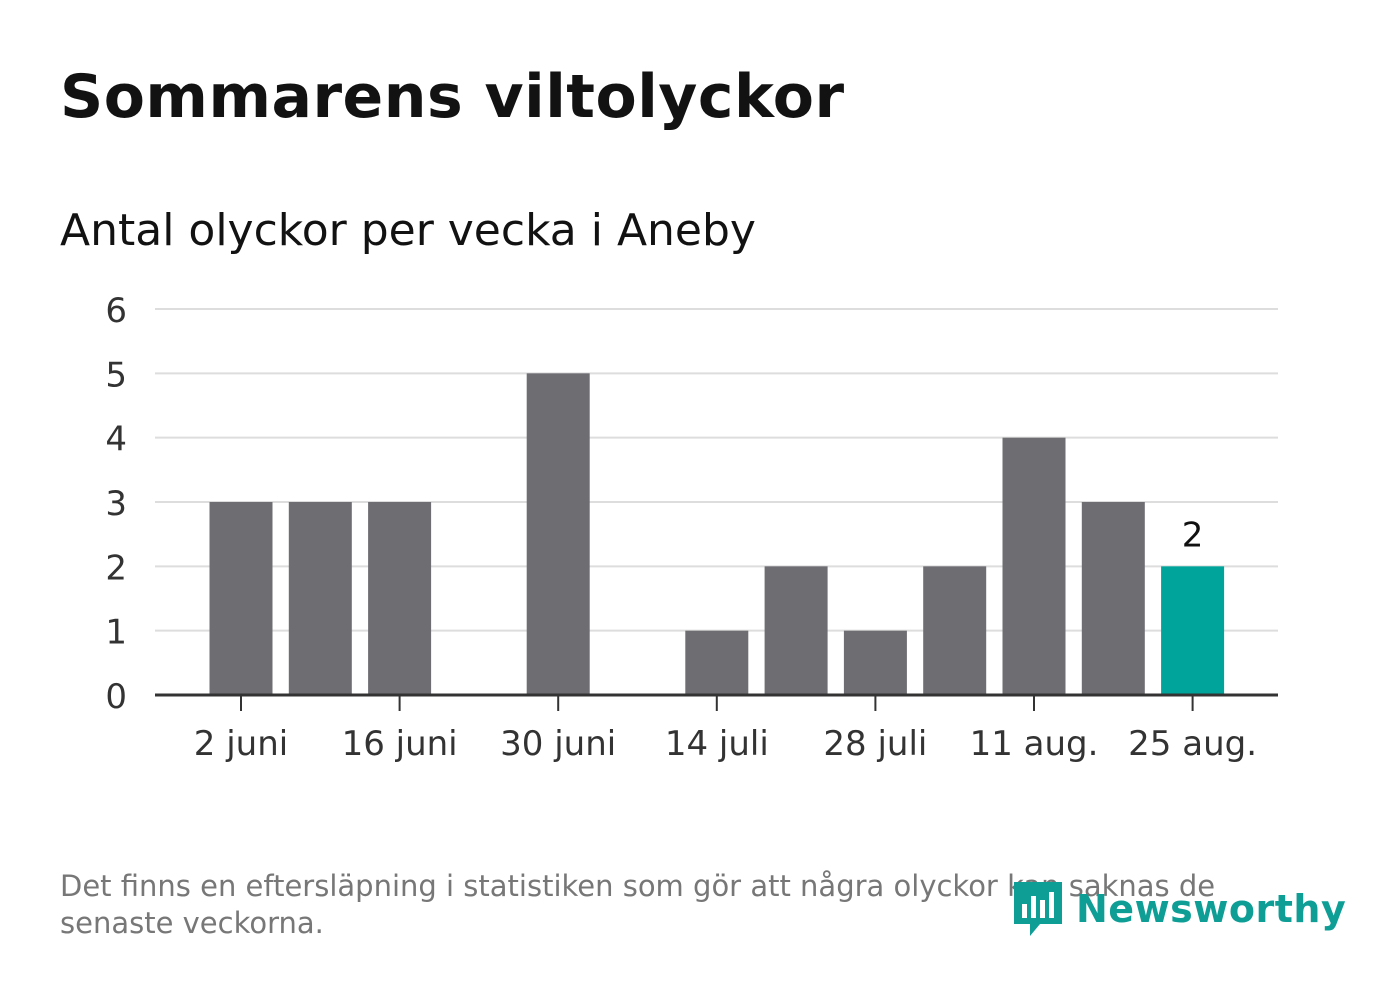 The width and height of the screenshot is (1382, 999). I want to click on x-tick-label: 30 juni, so click(558, 744).